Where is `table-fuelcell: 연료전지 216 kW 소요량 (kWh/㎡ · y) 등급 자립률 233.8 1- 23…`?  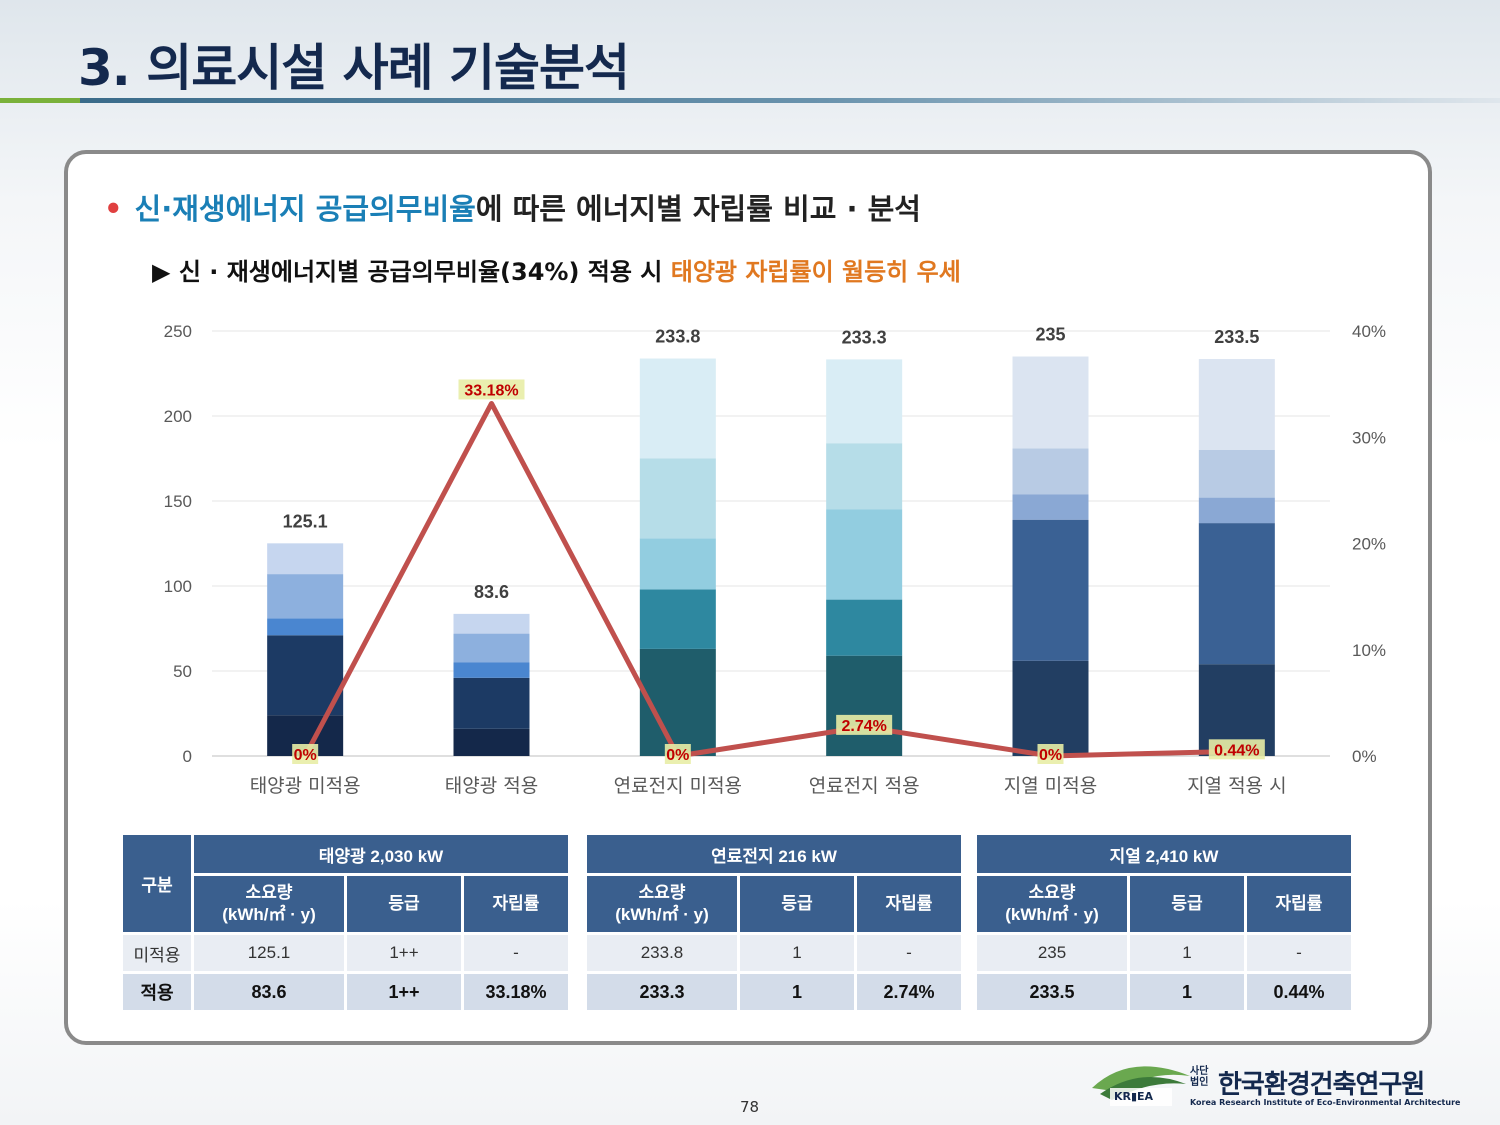 table-fuelcell: 연료전지 216 kW 소요량 (kWh/㎡ · y) 등급 자립률 233.8 1- 23… is located at coordinates (774, 922).